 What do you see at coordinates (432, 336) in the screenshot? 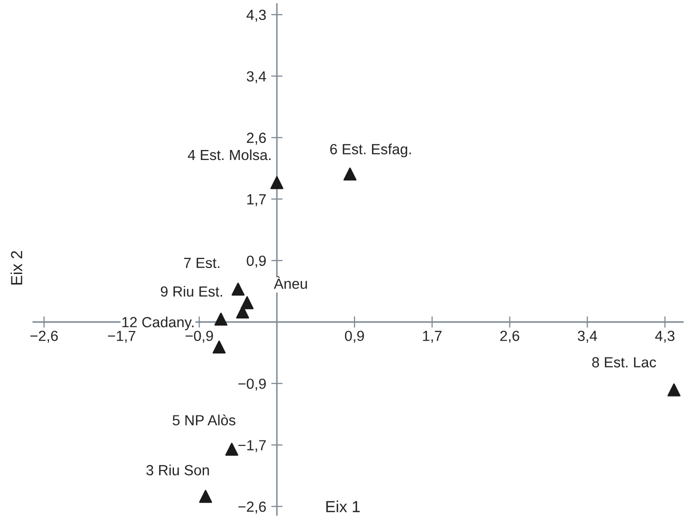
I see `x-tick-label: 1,7` at bounding box center [432, 336].